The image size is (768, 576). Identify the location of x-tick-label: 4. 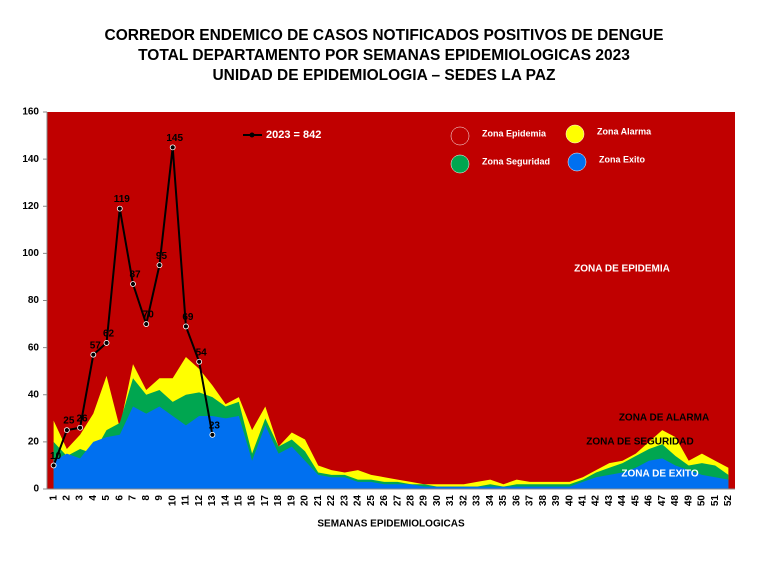
(93, 498).